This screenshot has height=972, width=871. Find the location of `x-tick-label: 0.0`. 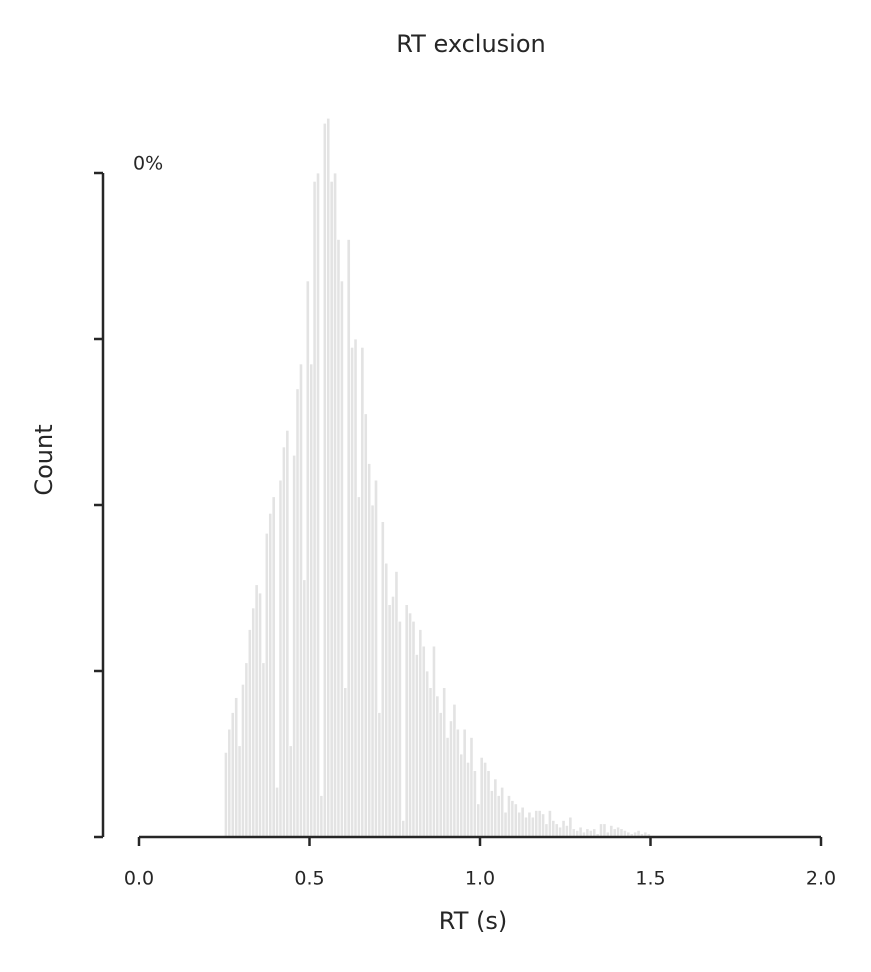

x-tick-label: 0.0 is located at coordinates (139, 879).